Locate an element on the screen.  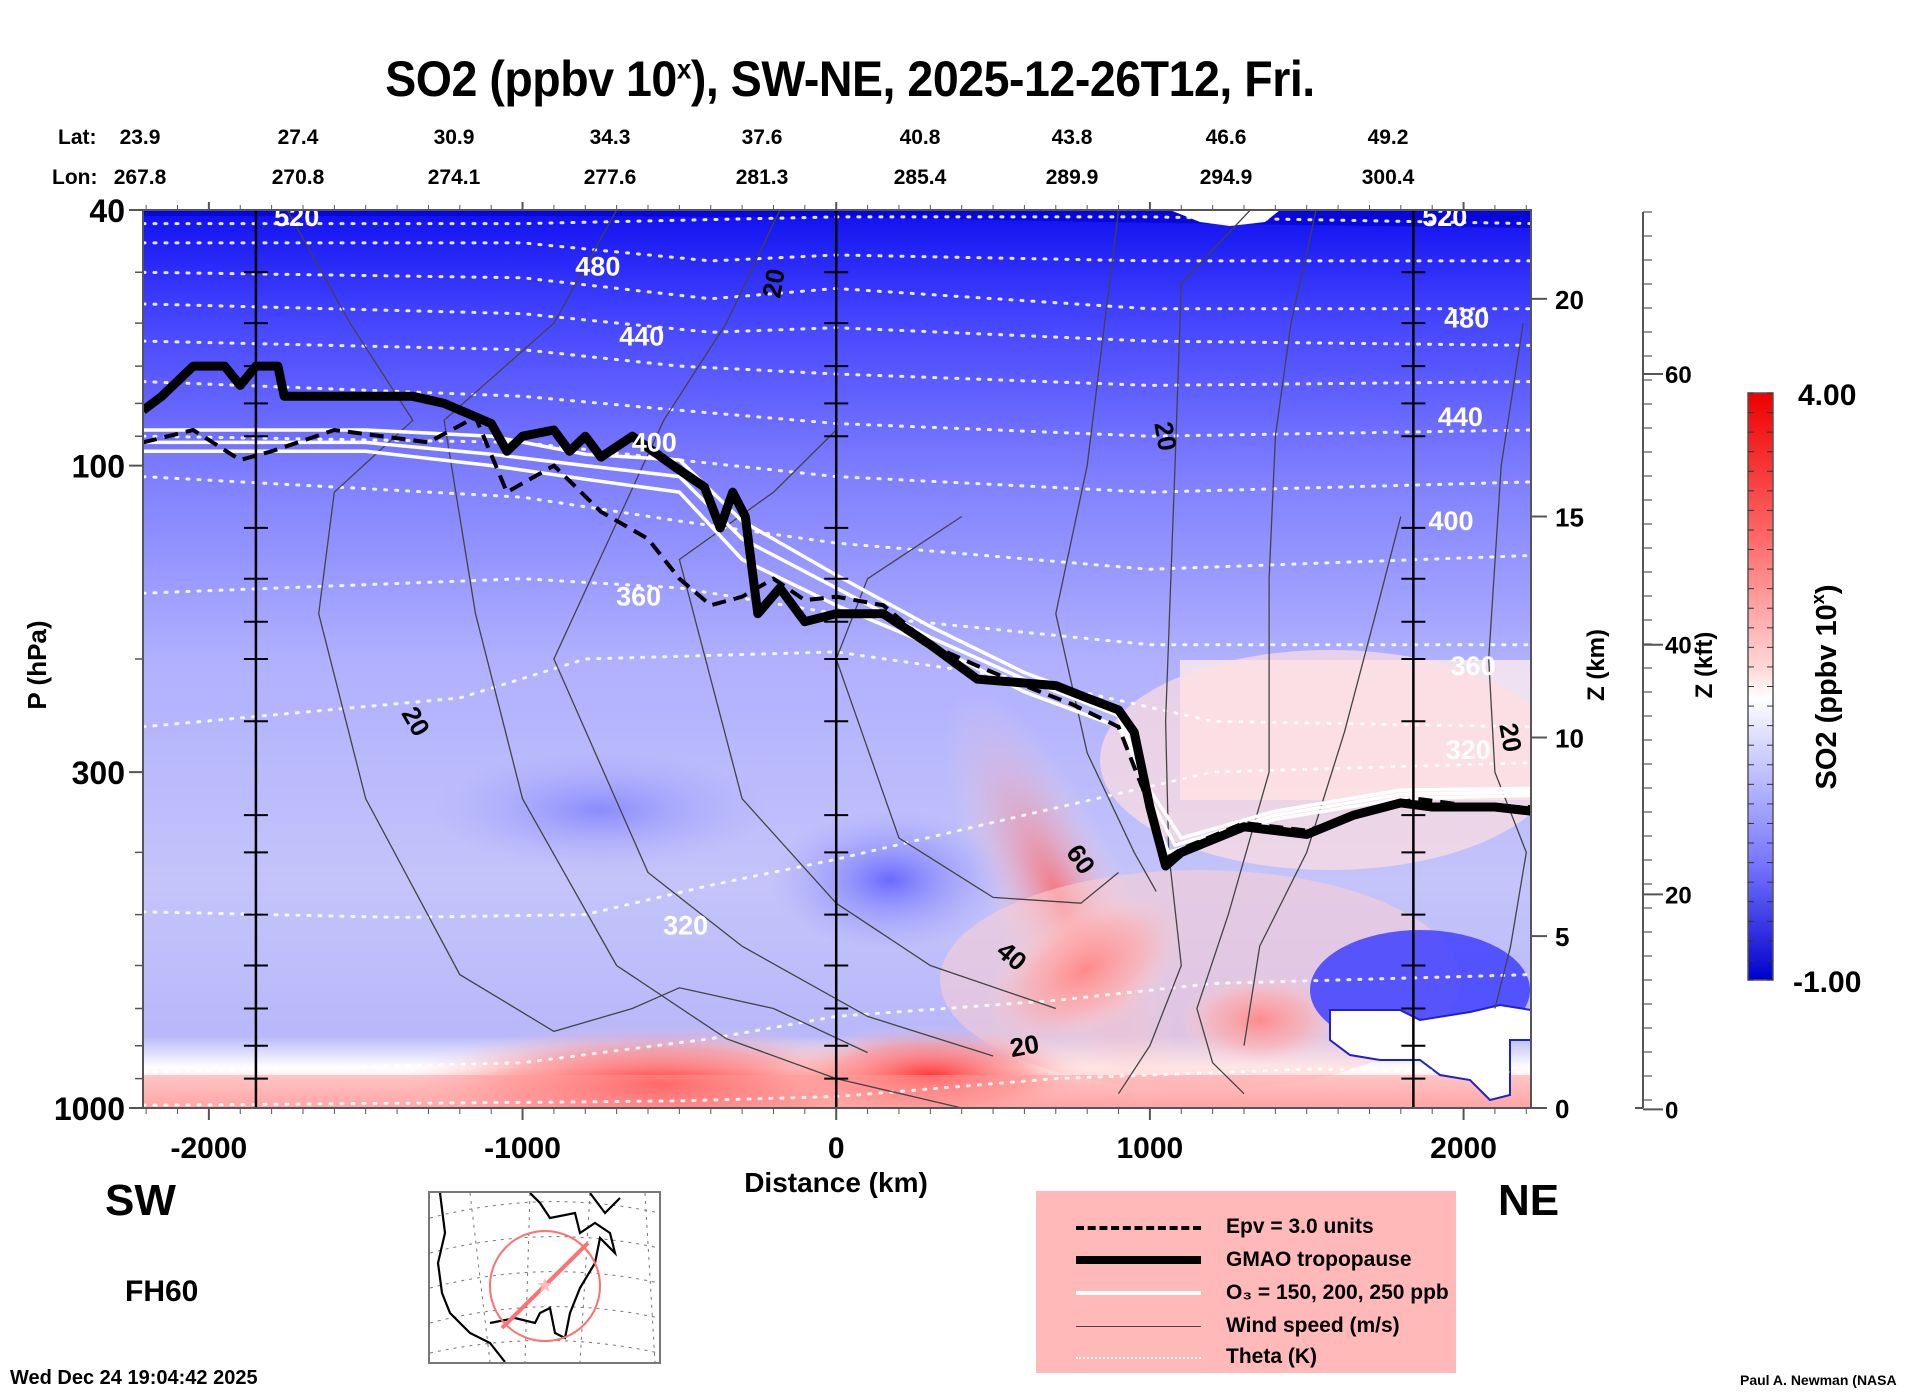
lat-value: 30.9 is located at coordinates (454, 137).